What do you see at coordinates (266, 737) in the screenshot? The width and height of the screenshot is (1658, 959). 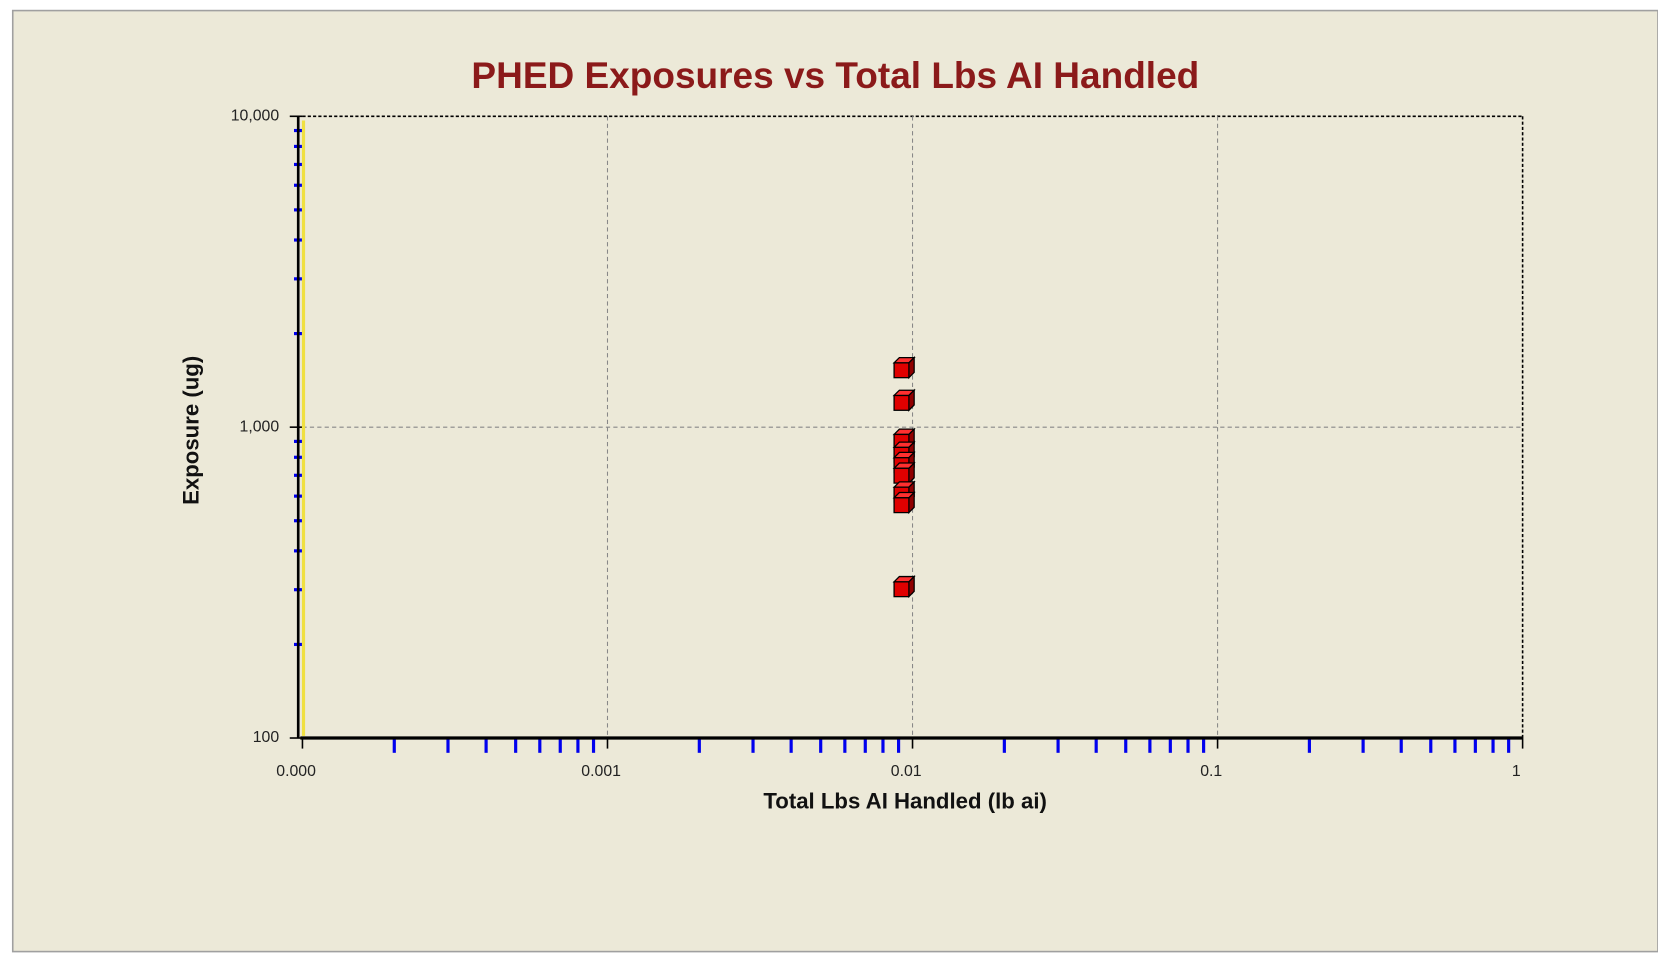 I see `y-tick-label: 100` at bounding box center [266, 737].